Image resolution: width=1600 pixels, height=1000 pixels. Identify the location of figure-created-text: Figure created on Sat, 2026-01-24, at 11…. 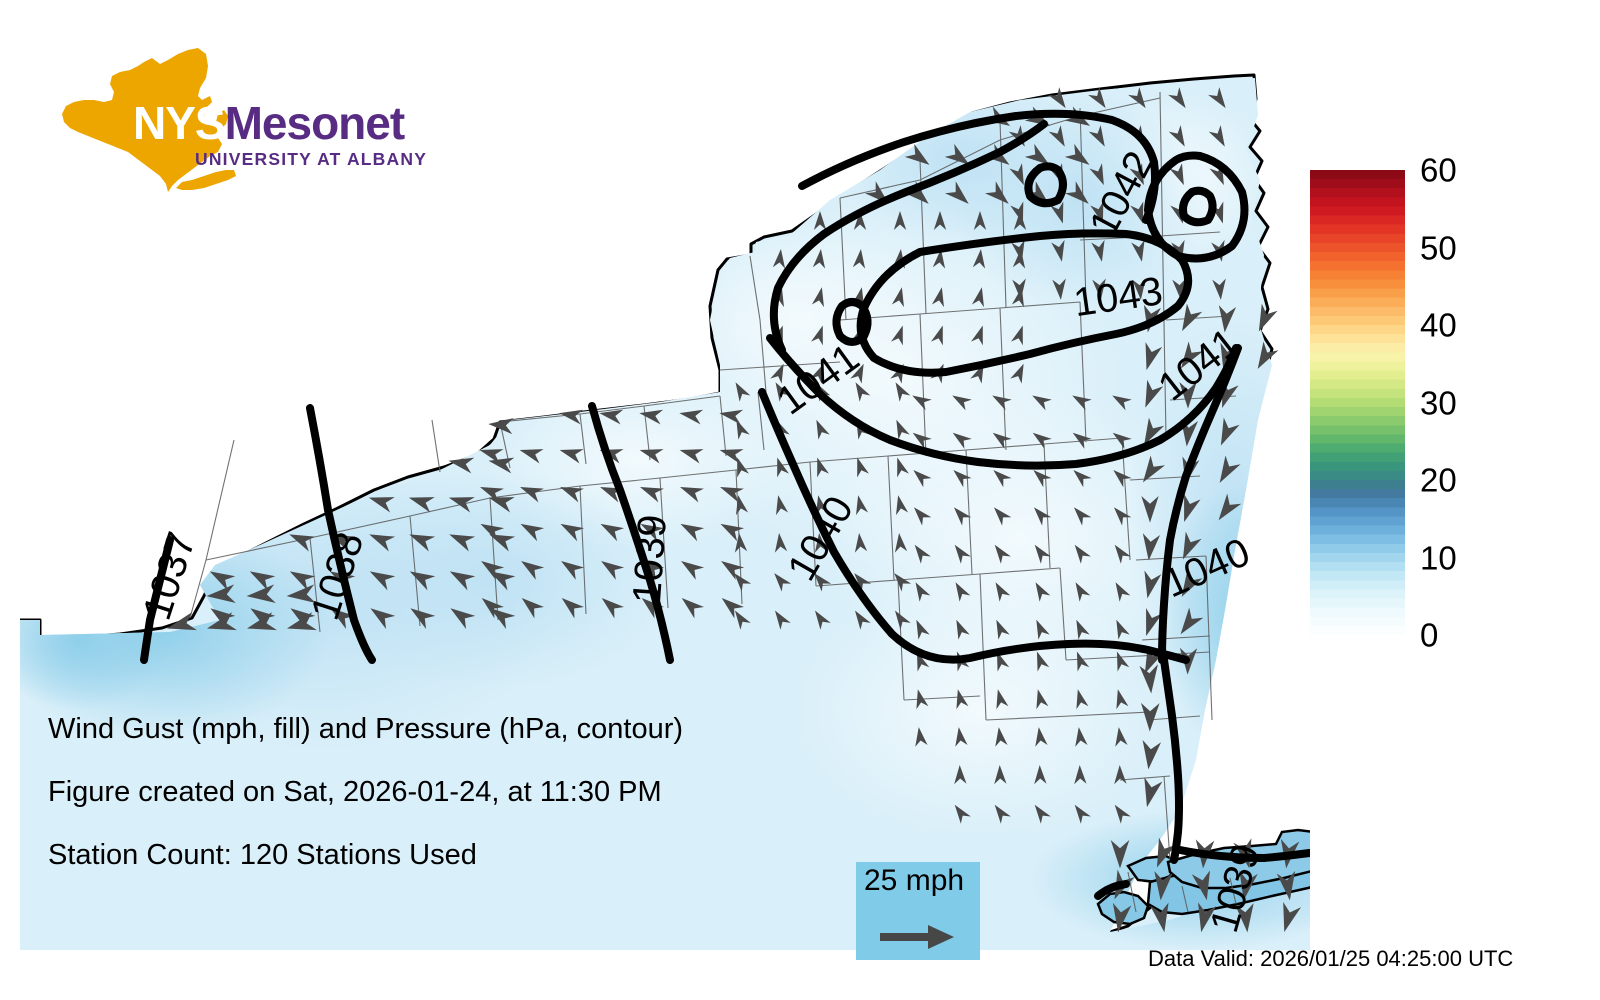
(355, 792).